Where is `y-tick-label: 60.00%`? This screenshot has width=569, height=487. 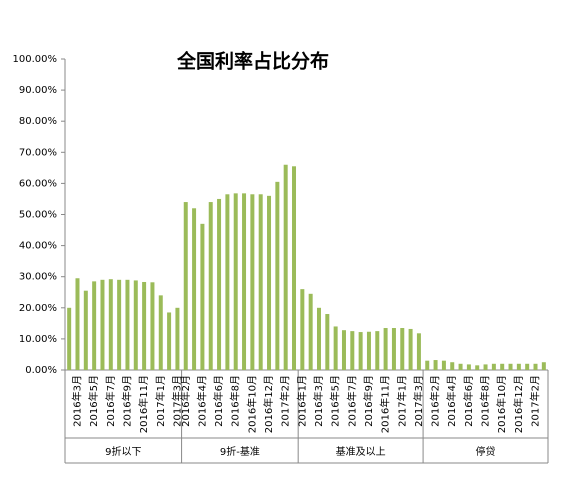 y-tick-label: 60.00% is located at coordinates (38, 183).